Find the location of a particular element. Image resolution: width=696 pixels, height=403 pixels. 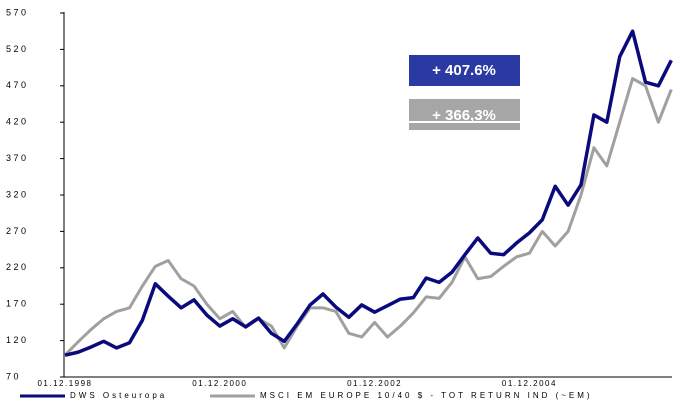

x-tick-label: 01.12.2000 is located at coordinates (219, 383).